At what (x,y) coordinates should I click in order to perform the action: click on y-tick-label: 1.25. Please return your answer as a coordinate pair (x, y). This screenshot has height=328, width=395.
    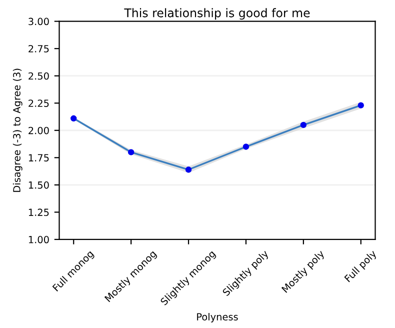
    Looking at the image, I should click on (38, 212).